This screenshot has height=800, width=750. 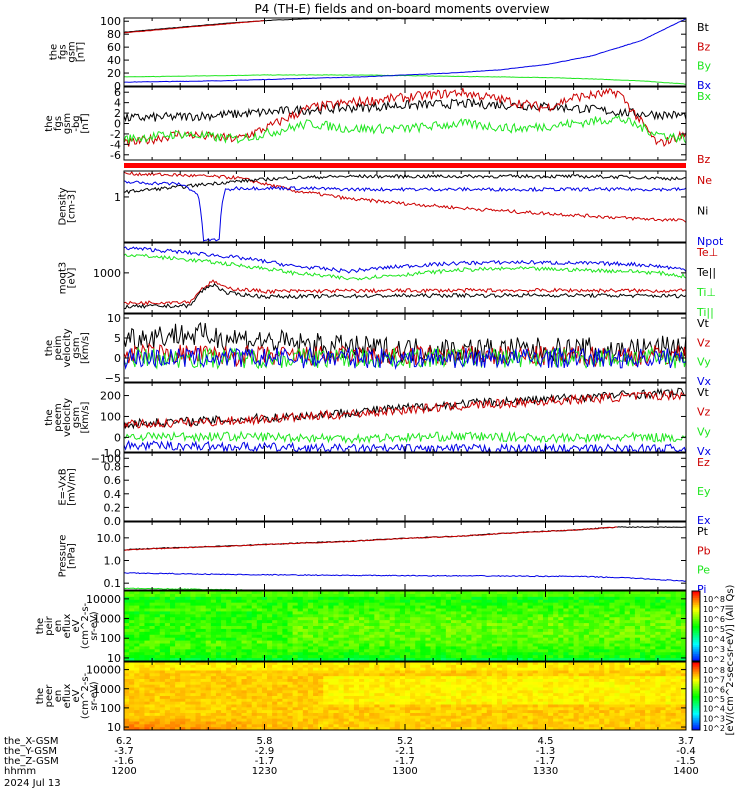 What do you see at coordinates (703, 531) in the screenshot?
I see `legend-entry: Pt` at bounding box center [703, 531].